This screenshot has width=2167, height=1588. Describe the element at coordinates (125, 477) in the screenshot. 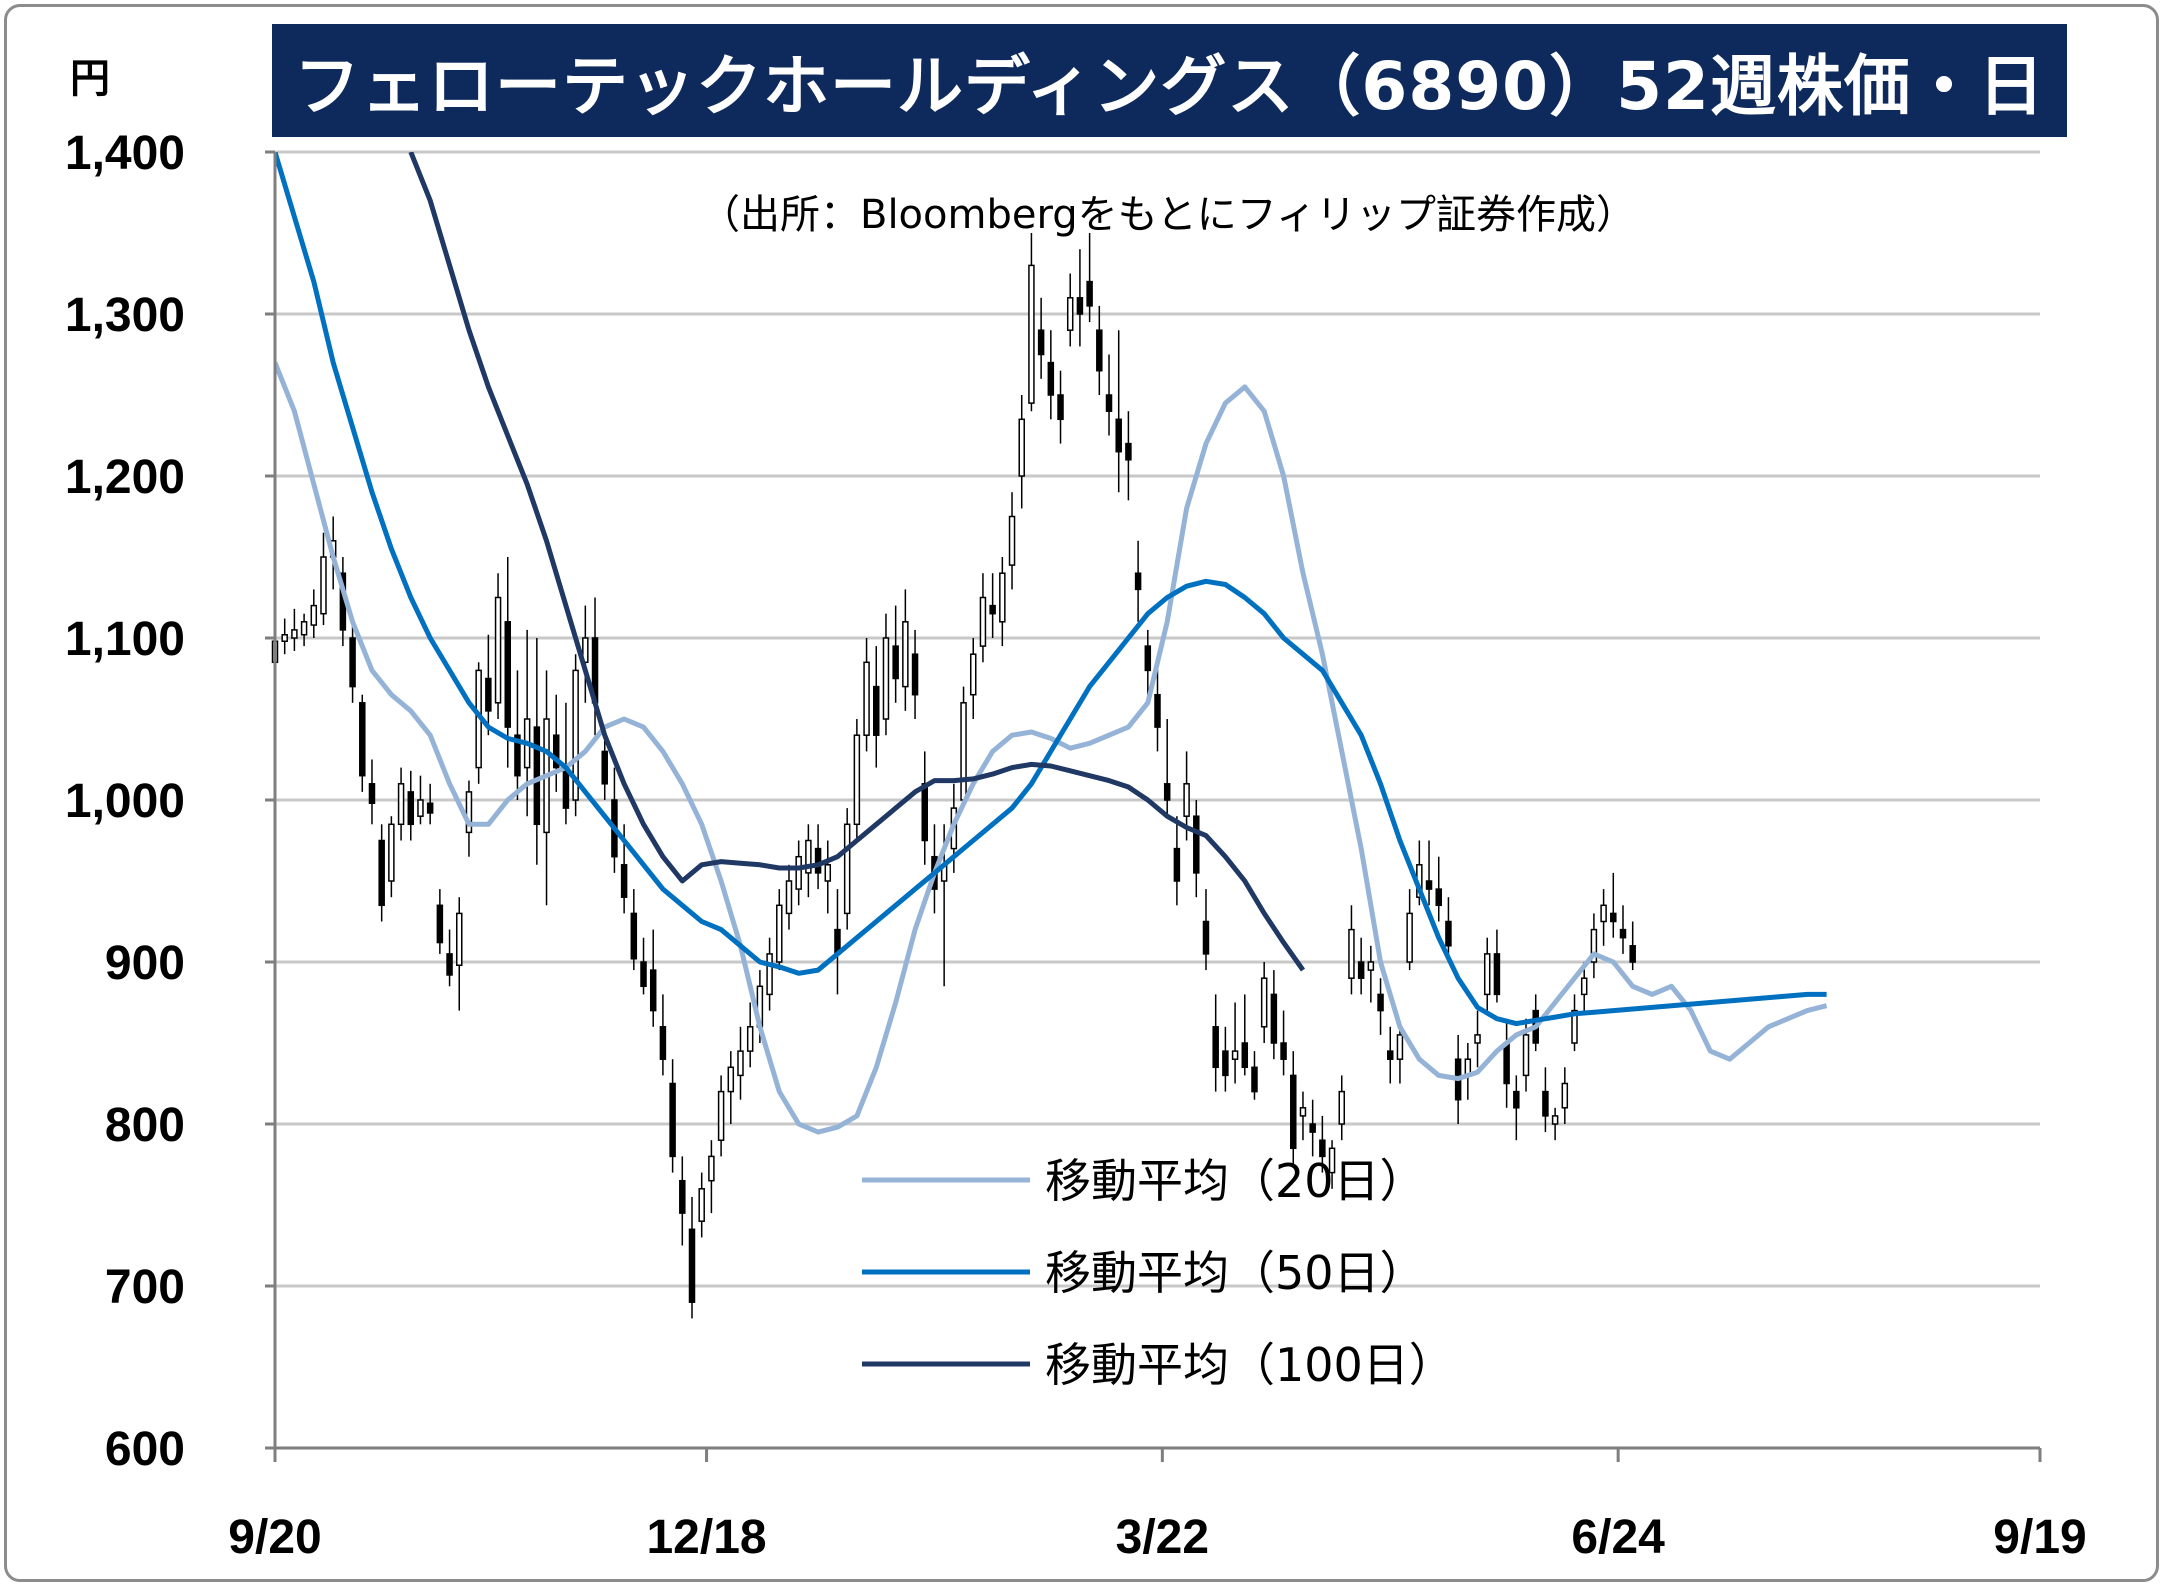

I see `y-tick-label: 1,200` at that location.